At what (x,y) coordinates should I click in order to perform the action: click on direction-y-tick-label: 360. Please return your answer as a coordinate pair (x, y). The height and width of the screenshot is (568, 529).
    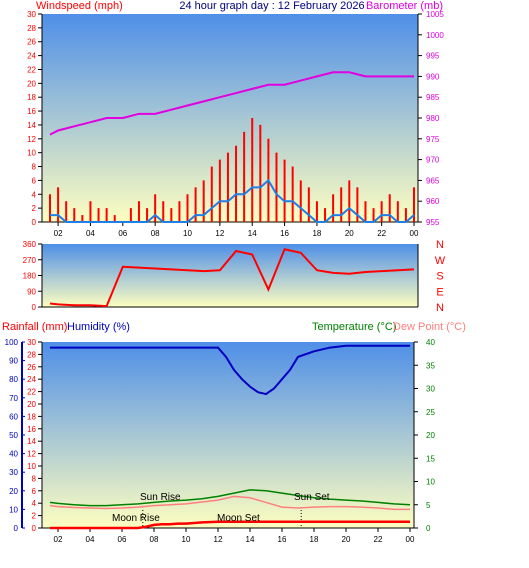
    Looking at the image, I should click on (30, 244).